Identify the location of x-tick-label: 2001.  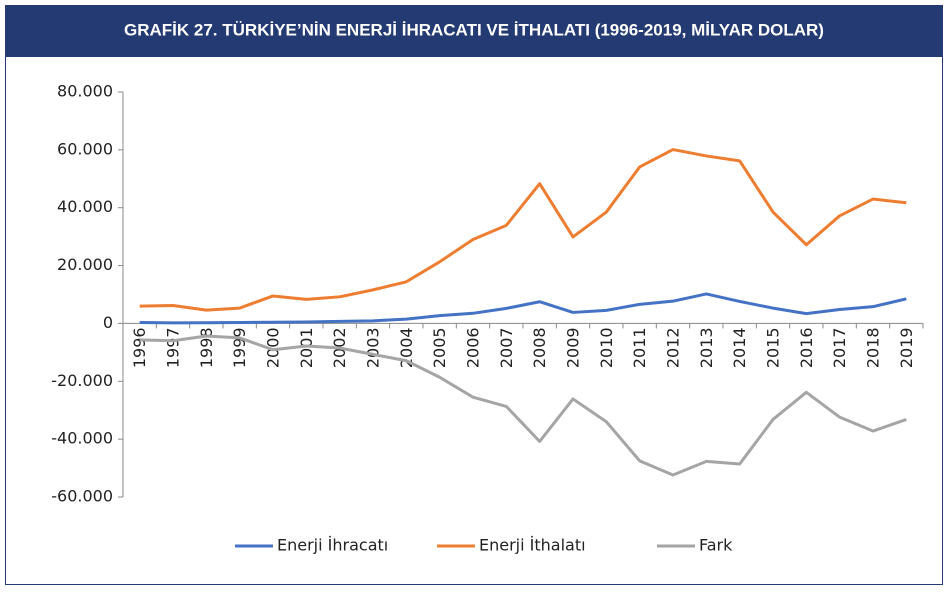
(306, 347).